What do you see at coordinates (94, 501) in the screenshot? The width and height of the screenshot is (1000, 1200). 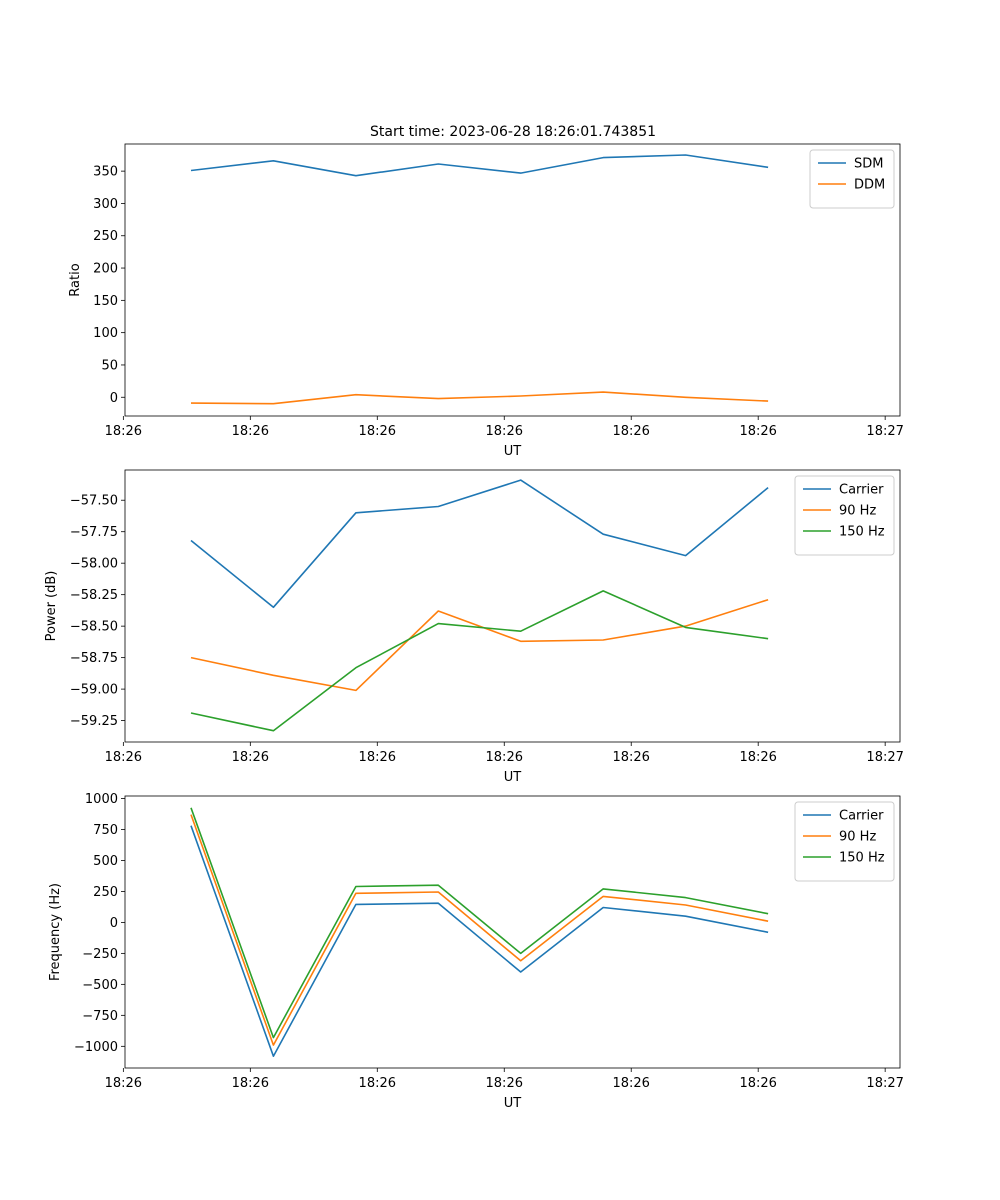 I see `chart1-y-tick-label: −57.50` at bounding box center [94, 501].